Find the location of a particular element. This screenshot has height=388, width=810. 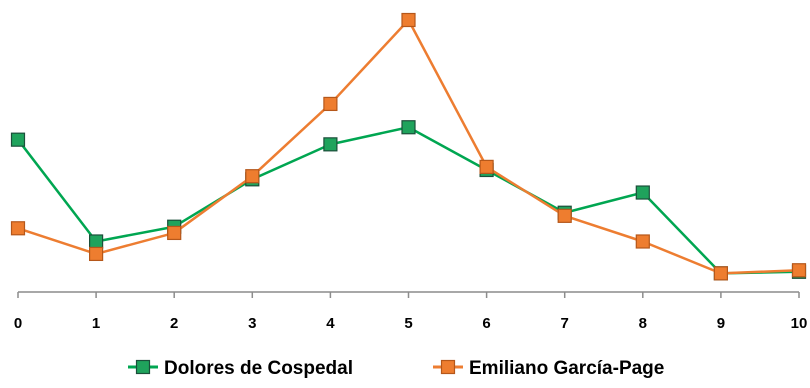

x-tick-label: 4 is located at coordinates (330, 323).